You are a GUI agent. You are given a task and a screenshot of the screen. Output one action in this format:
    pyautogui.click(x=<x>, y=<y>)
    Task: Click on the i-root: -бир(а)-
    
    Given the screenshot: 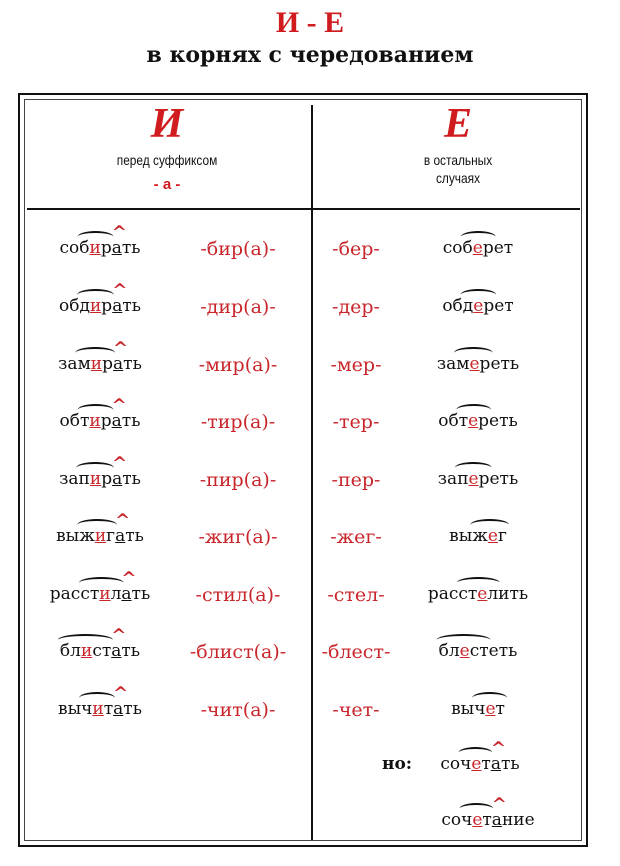 What is the action you would take?
    pyautogui.click(x=238, y=249)
    